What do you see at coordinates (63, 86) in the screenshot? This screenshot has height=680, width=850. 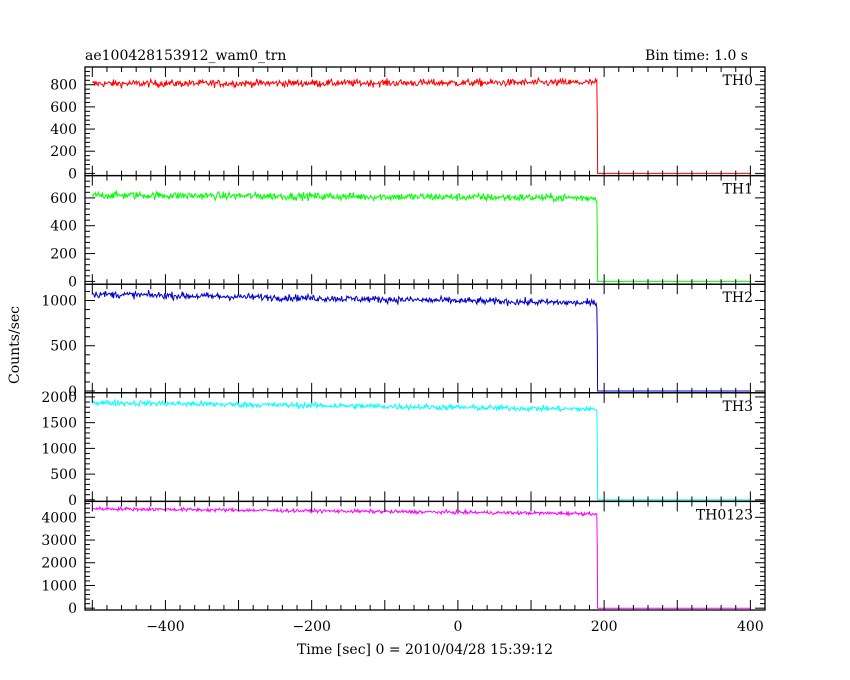 I see `y-tick-label: 800` at bounding box center [63, 86].